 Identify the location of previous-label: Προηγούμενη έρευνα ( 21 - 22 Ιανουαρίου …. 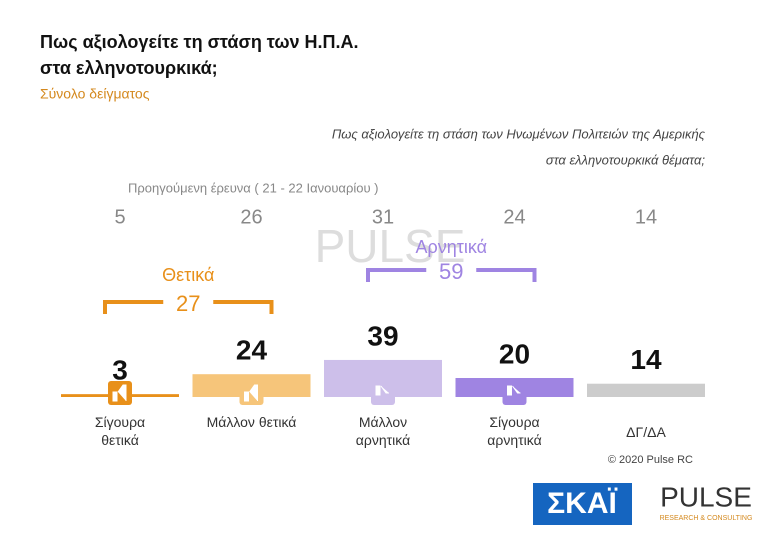
(253, 187).